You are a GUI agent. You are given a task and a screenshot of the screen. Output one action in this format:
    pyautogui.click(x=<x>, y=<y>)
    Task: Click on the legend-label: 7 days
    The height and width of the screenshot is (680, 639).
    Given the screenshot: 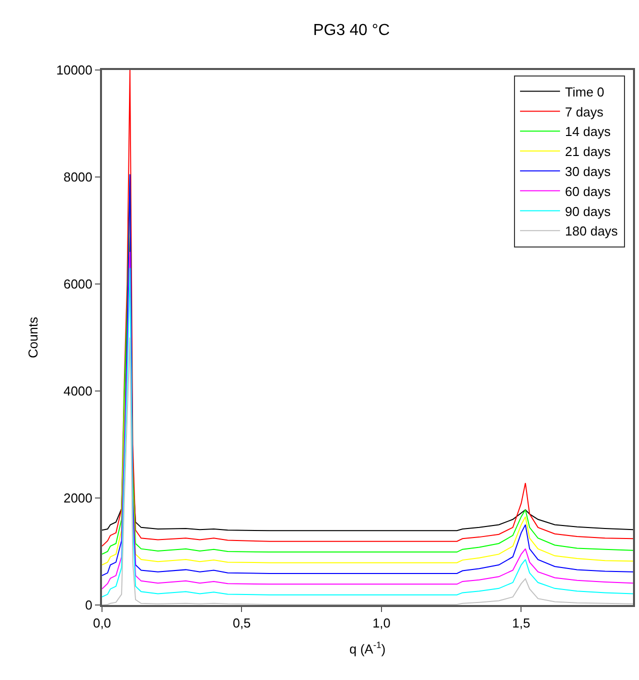 What is the action you would take?
    pyautogui.click(x=584, y=112)
    